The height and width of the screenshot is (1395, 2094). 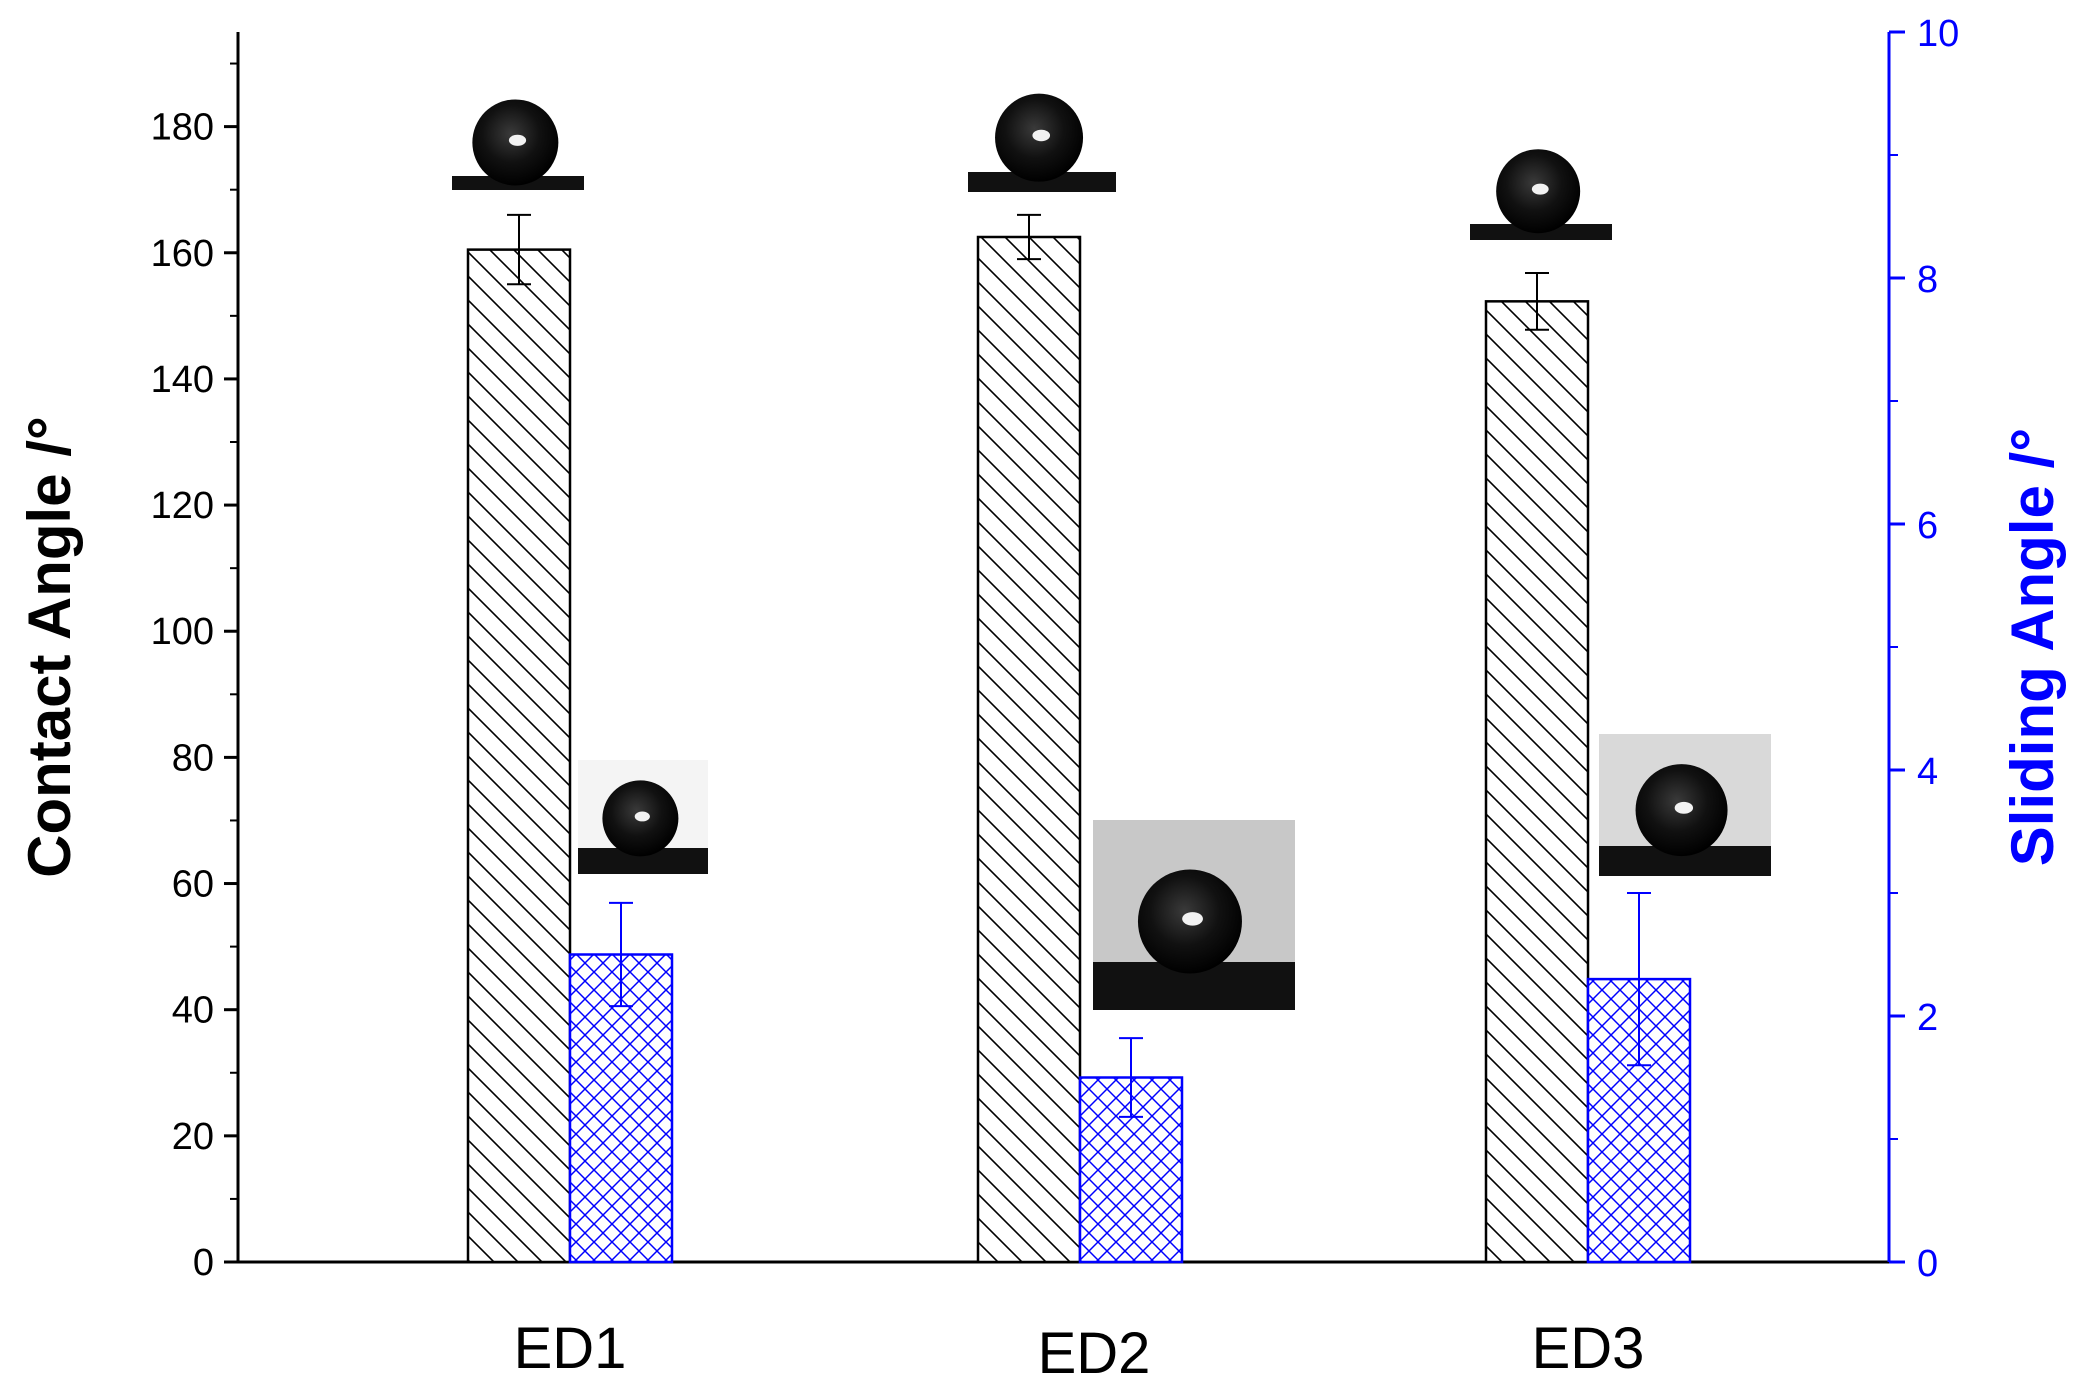 I want to click on category-labels: ED1 ED2 ED3, so click(x=1079, y=1351).